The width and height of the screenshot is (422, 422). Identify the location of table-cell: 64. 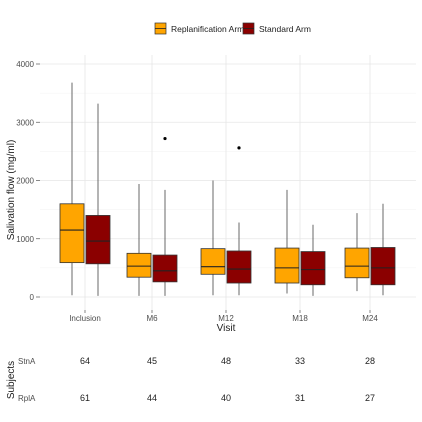
(85, 361).